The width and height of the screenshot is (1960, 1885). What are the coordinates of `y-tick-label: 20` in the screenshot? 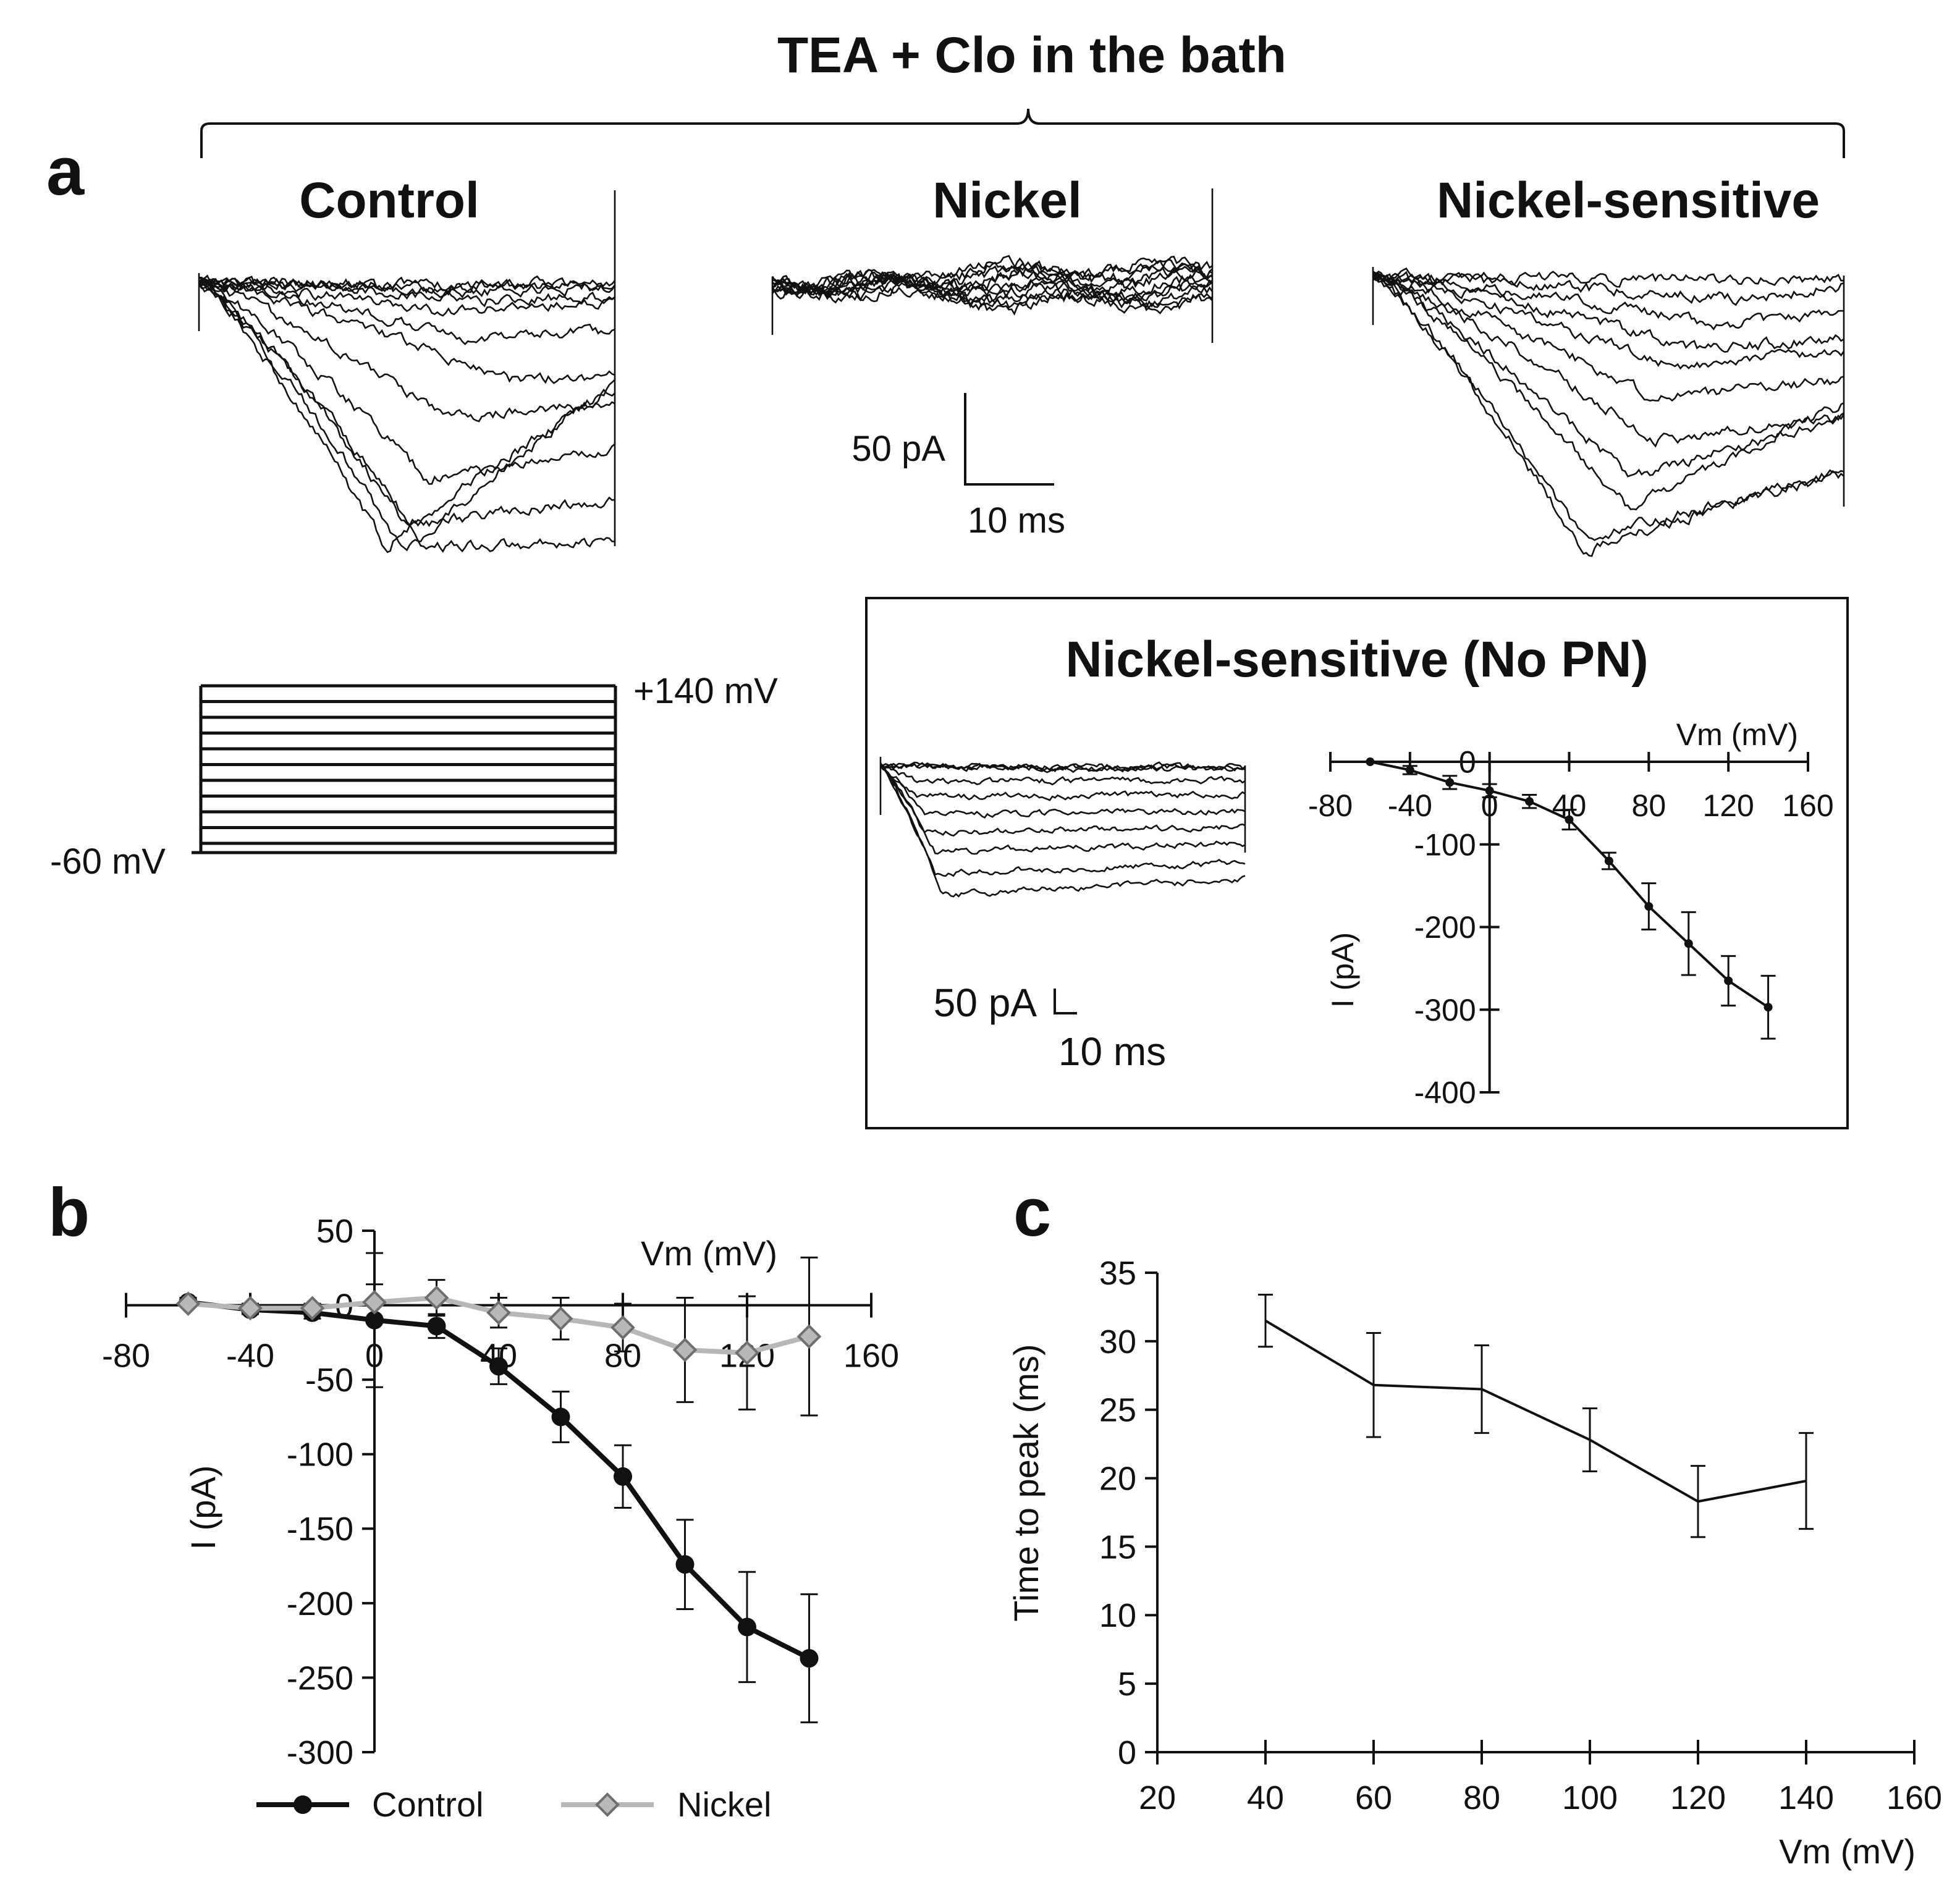 It's located at (1117, 1479).